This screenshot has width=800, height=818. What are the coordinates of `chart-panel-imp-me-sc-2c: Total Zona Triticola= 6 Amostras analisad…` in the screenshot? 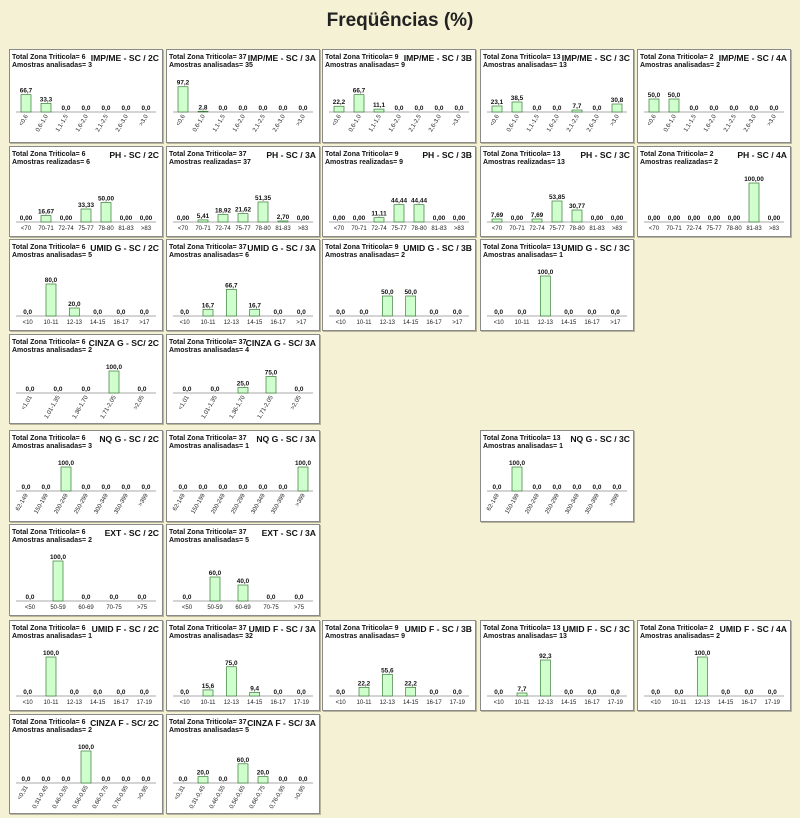 It's located at (86, 96).